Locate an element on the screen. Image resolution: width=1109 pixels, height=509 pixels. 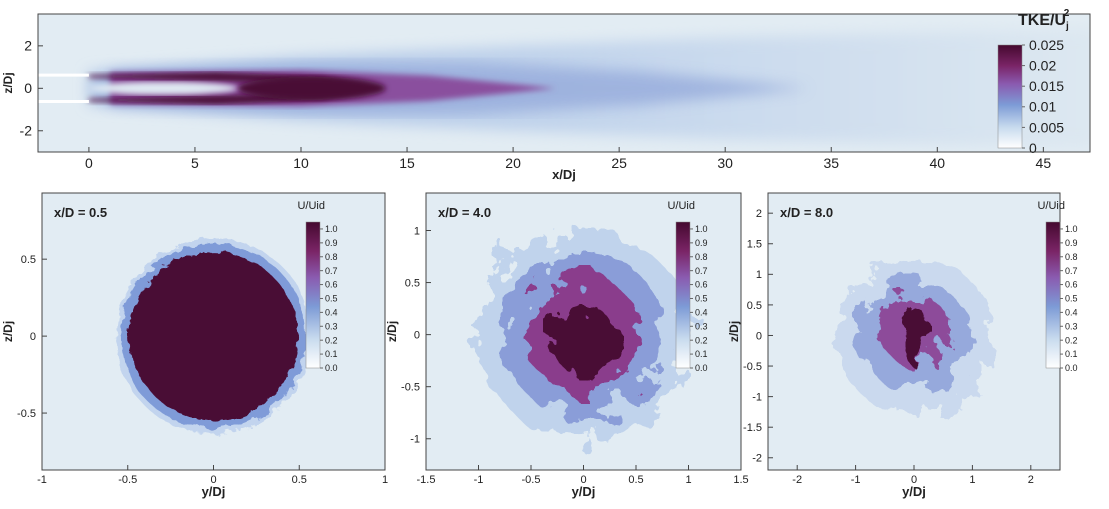
x-tick-label: 0.5 is located at coordinates (635, 480).